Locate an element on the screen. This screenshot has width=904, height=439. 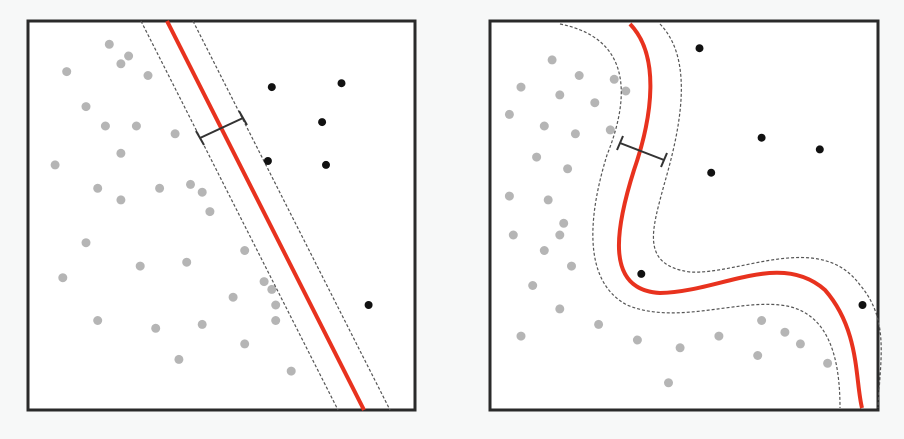
panel-linear-positive-points is located at coordinates (318, 194).